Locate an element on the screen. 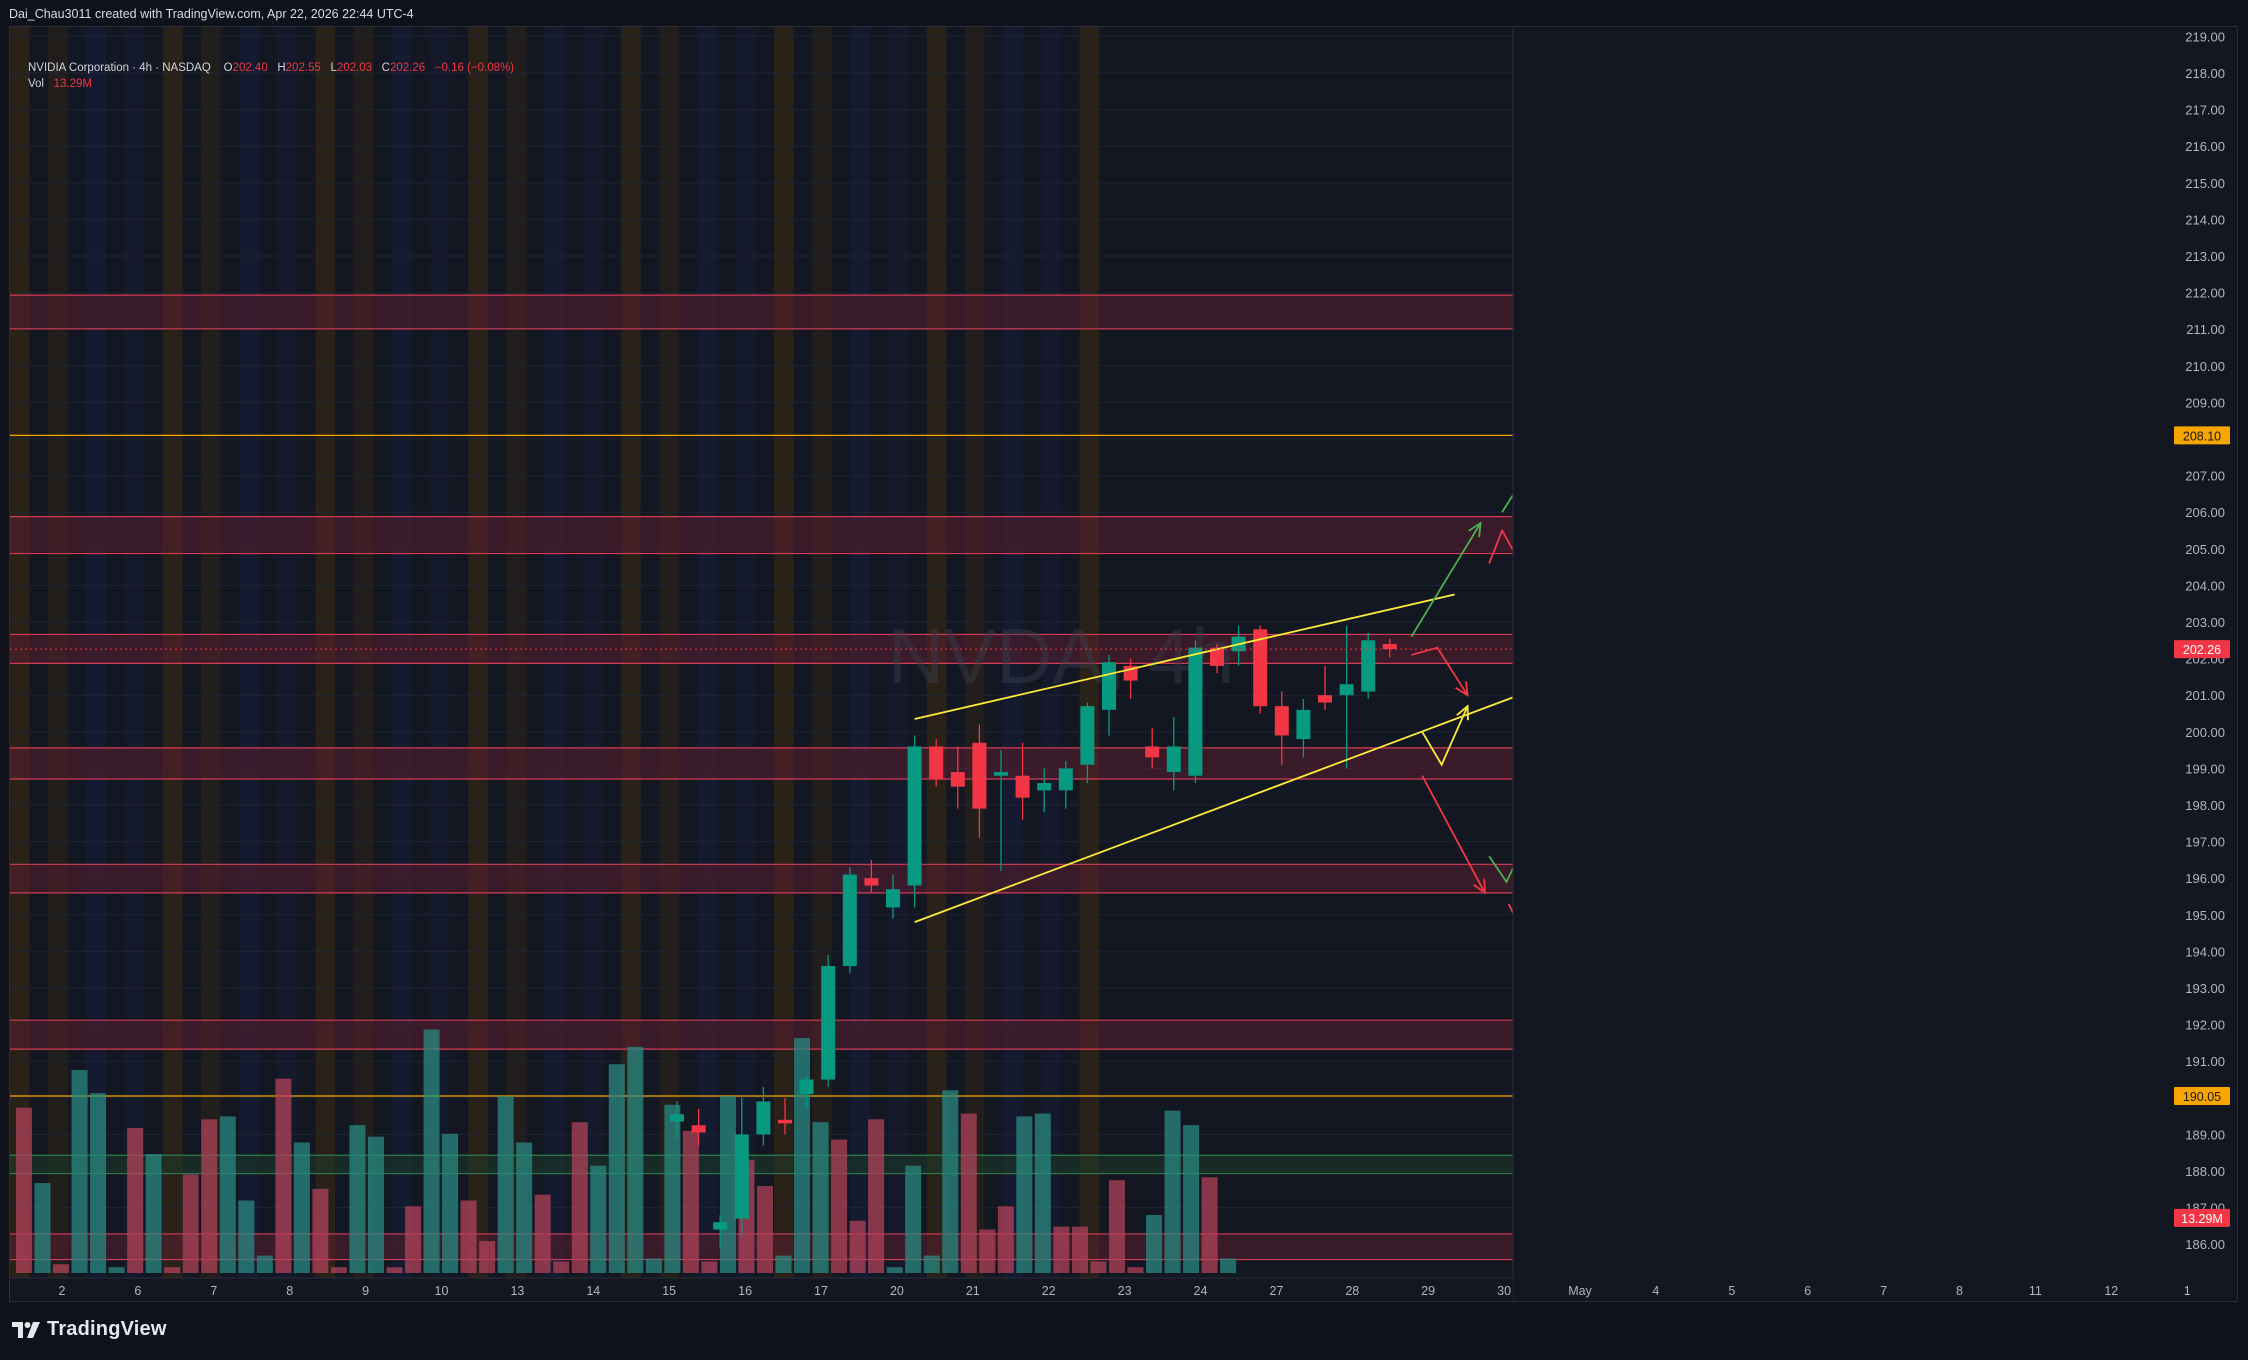  legend-close-label: C is located at coordinates (385, 68).